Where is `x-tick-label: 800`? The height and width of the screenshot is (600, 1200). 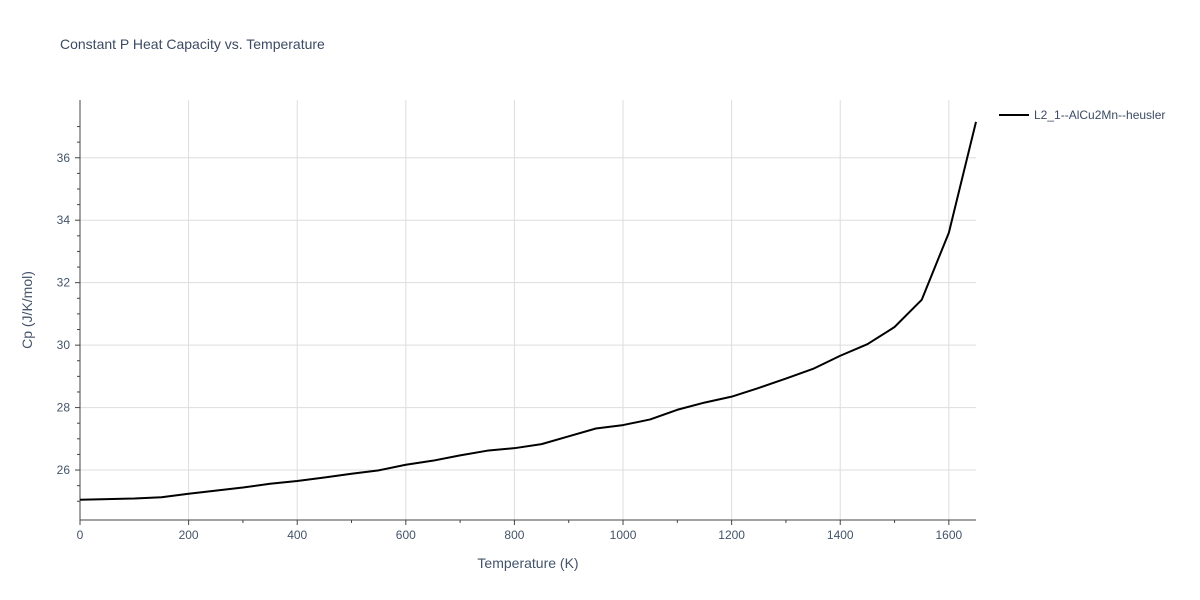
x-tick-label: 800 is located at coordinates (514, 535).